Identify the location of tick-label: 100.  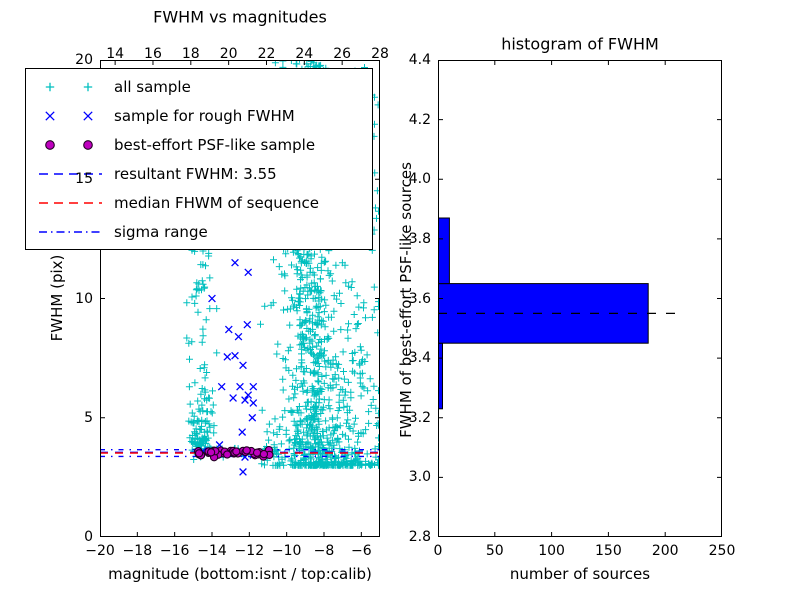
(551, 551).